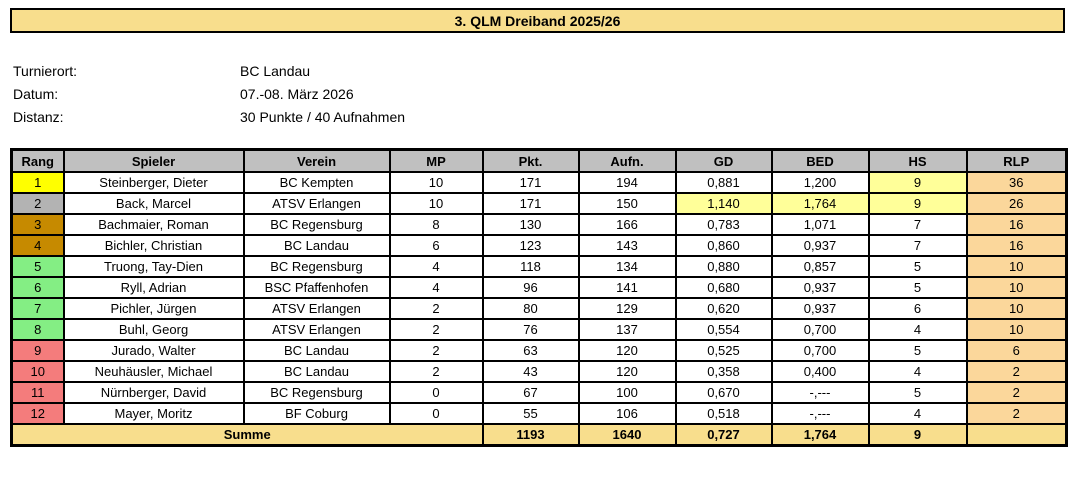 This screenshot has width=1075, height=477. I want to click on rank-cell: 10, so click(37, 371).